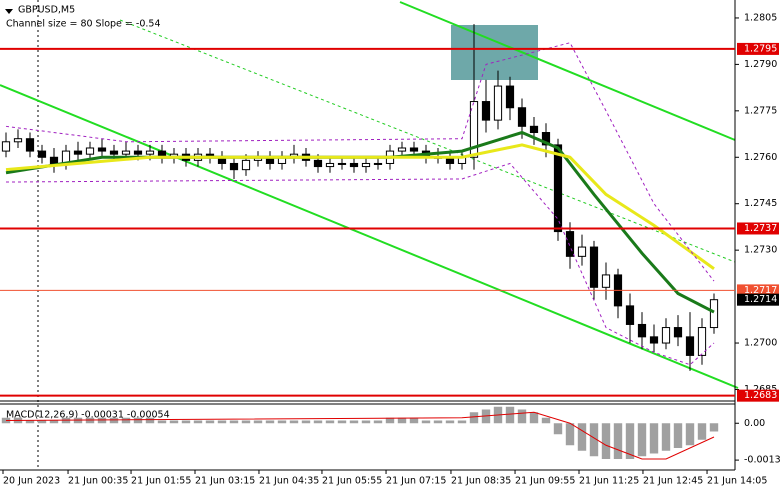  What do you see at coordinates (567, 71) in the screenshot?
I see `channel-line` at bounding box center [567, 71].